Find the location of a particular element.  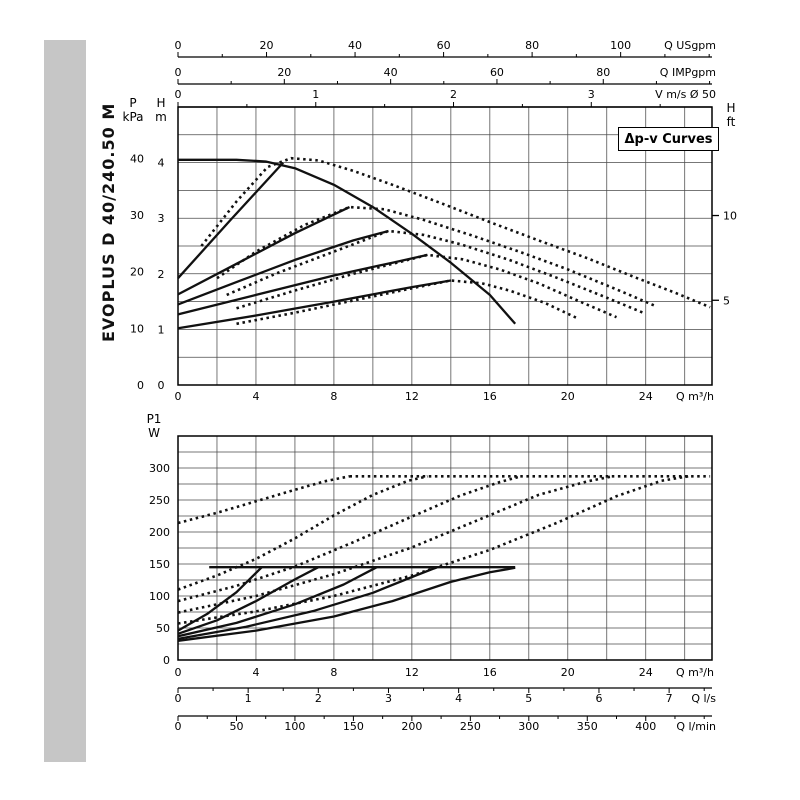

max-speed-curve is located at coordinates (347, 241).